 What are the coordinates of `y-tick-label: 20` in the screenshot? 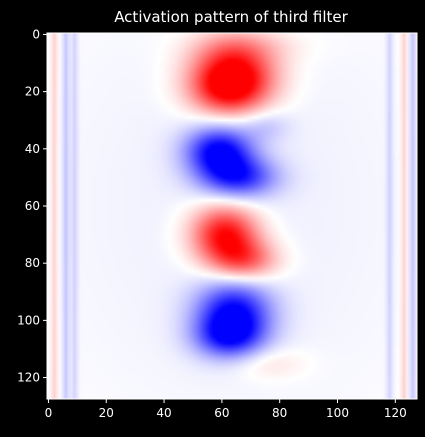 It's located at (32, 92).